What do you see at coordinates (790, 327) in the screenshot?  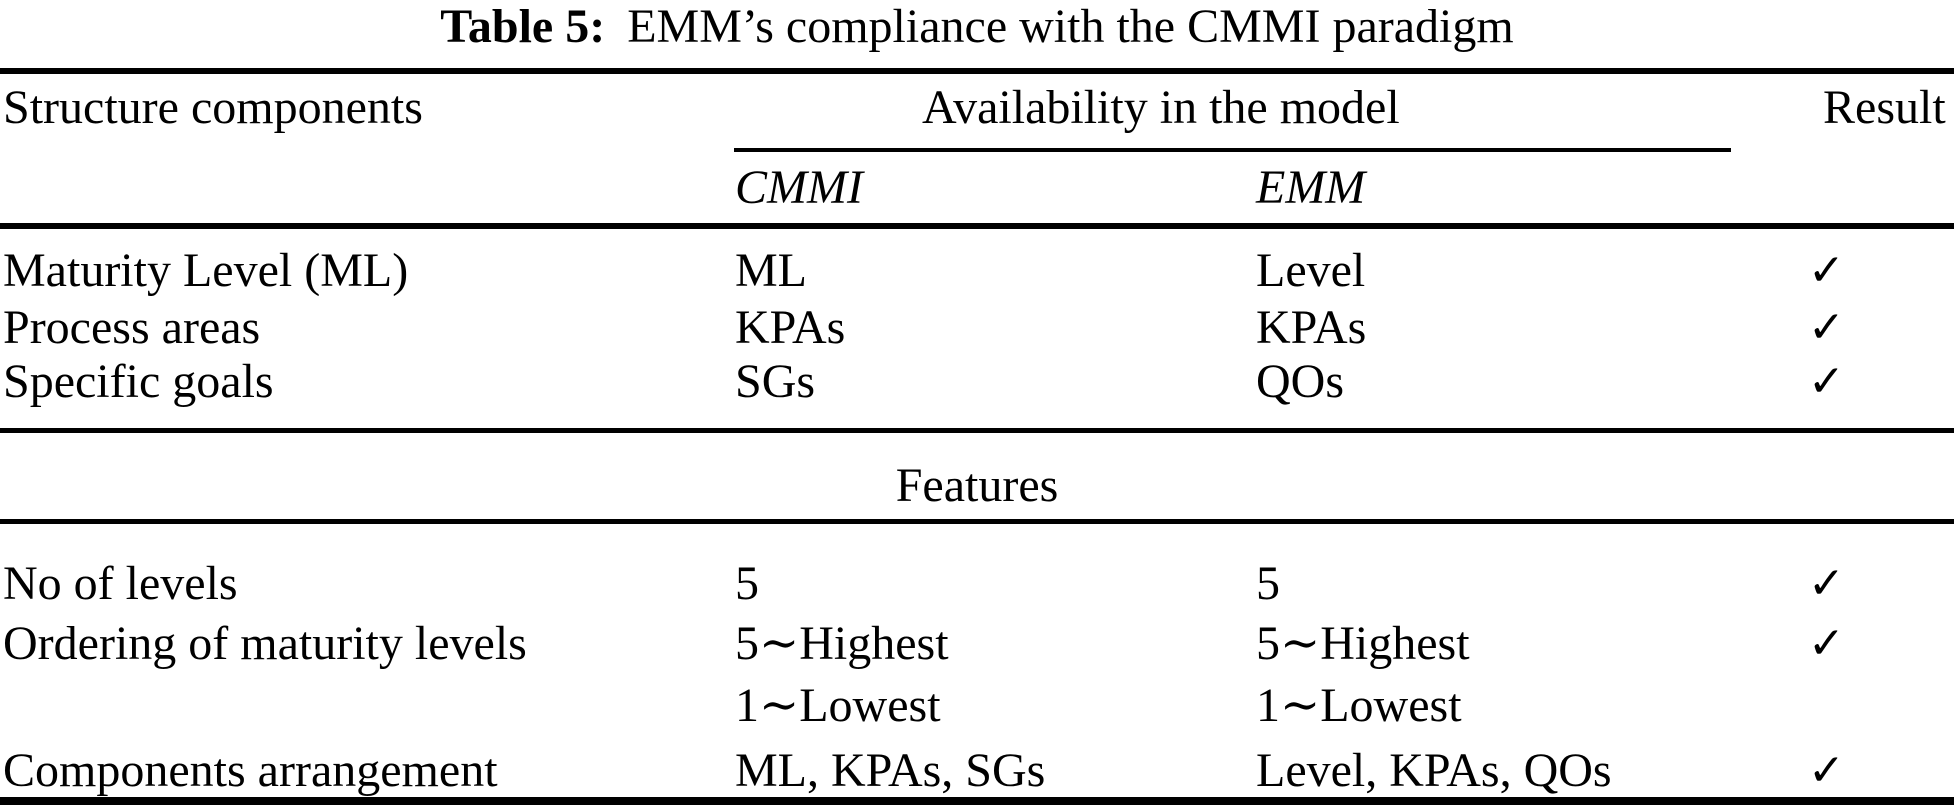 I see `cell-cmmi: KPAs` at bounding box center [790, 327].